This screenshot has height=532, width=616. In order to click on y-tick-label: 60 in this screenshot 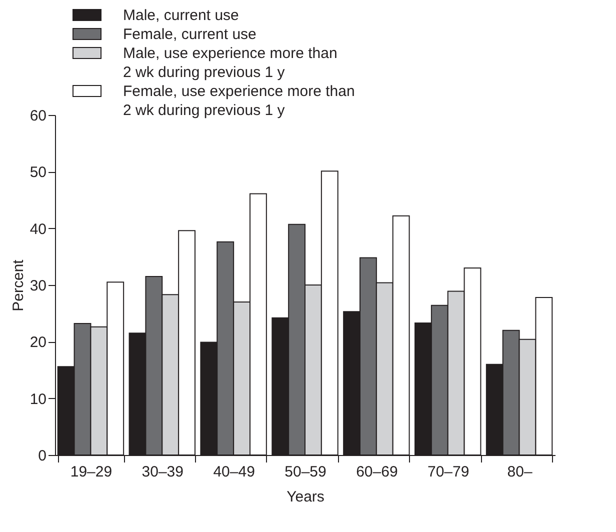, I will do `click(38, 116)`.